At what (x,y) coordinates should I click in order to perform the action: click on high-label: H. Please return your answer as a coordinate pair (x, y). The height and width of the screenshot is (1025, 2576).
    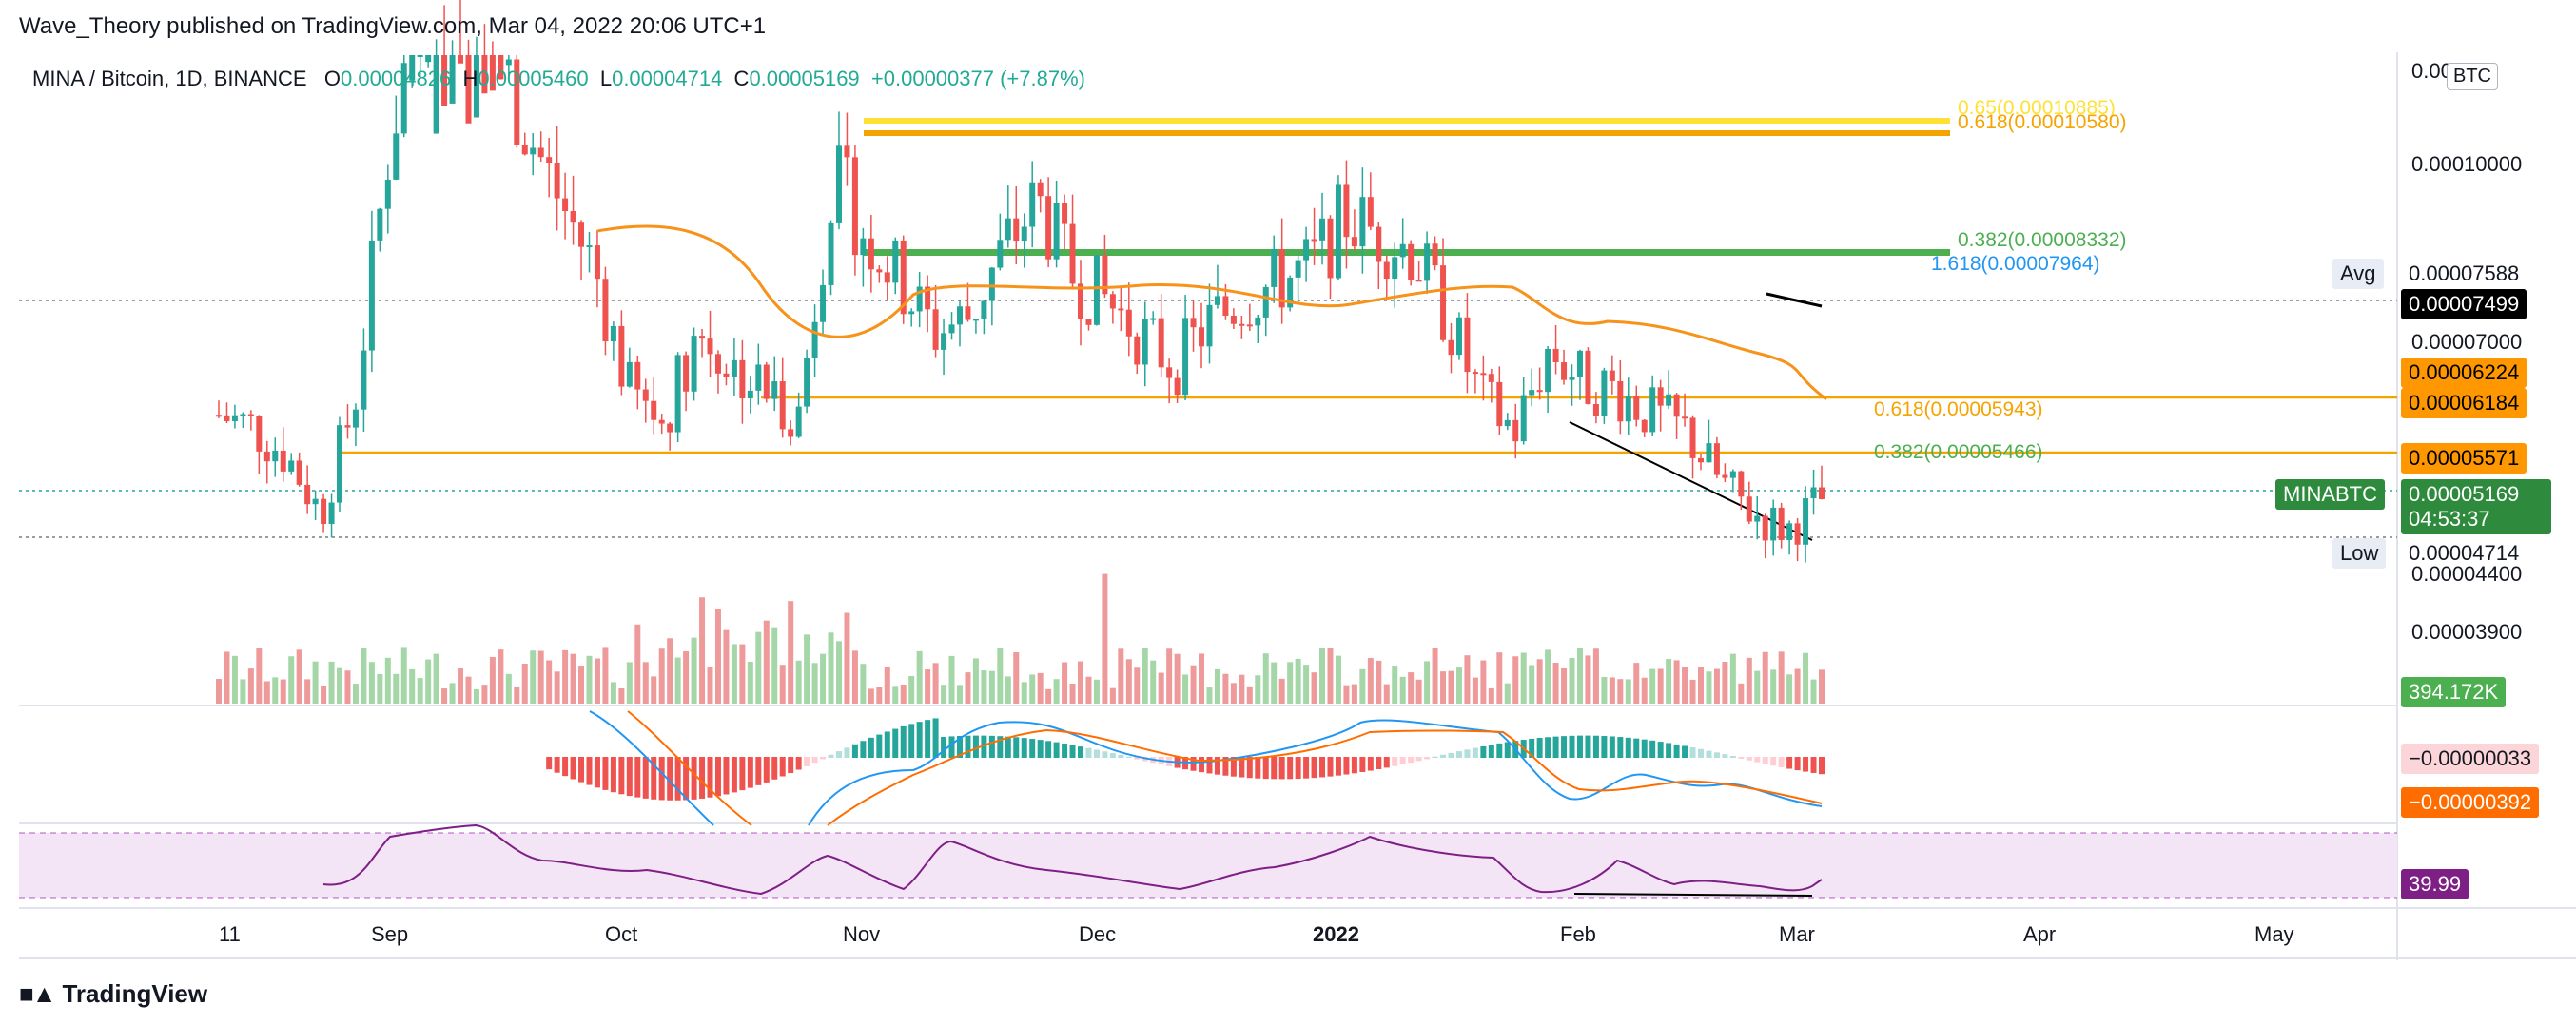
    Looking at the image, I should click on (470, 78).